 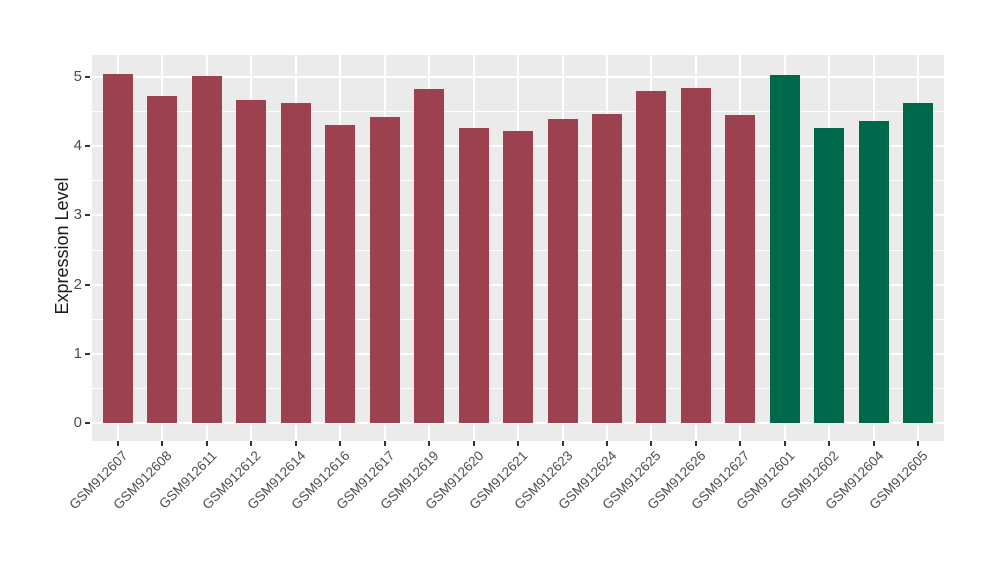 What do you see at coordinates (77, 422) in the screenshot?
I see `y-tick-label-0: 0` at bounding box center [77, 422].